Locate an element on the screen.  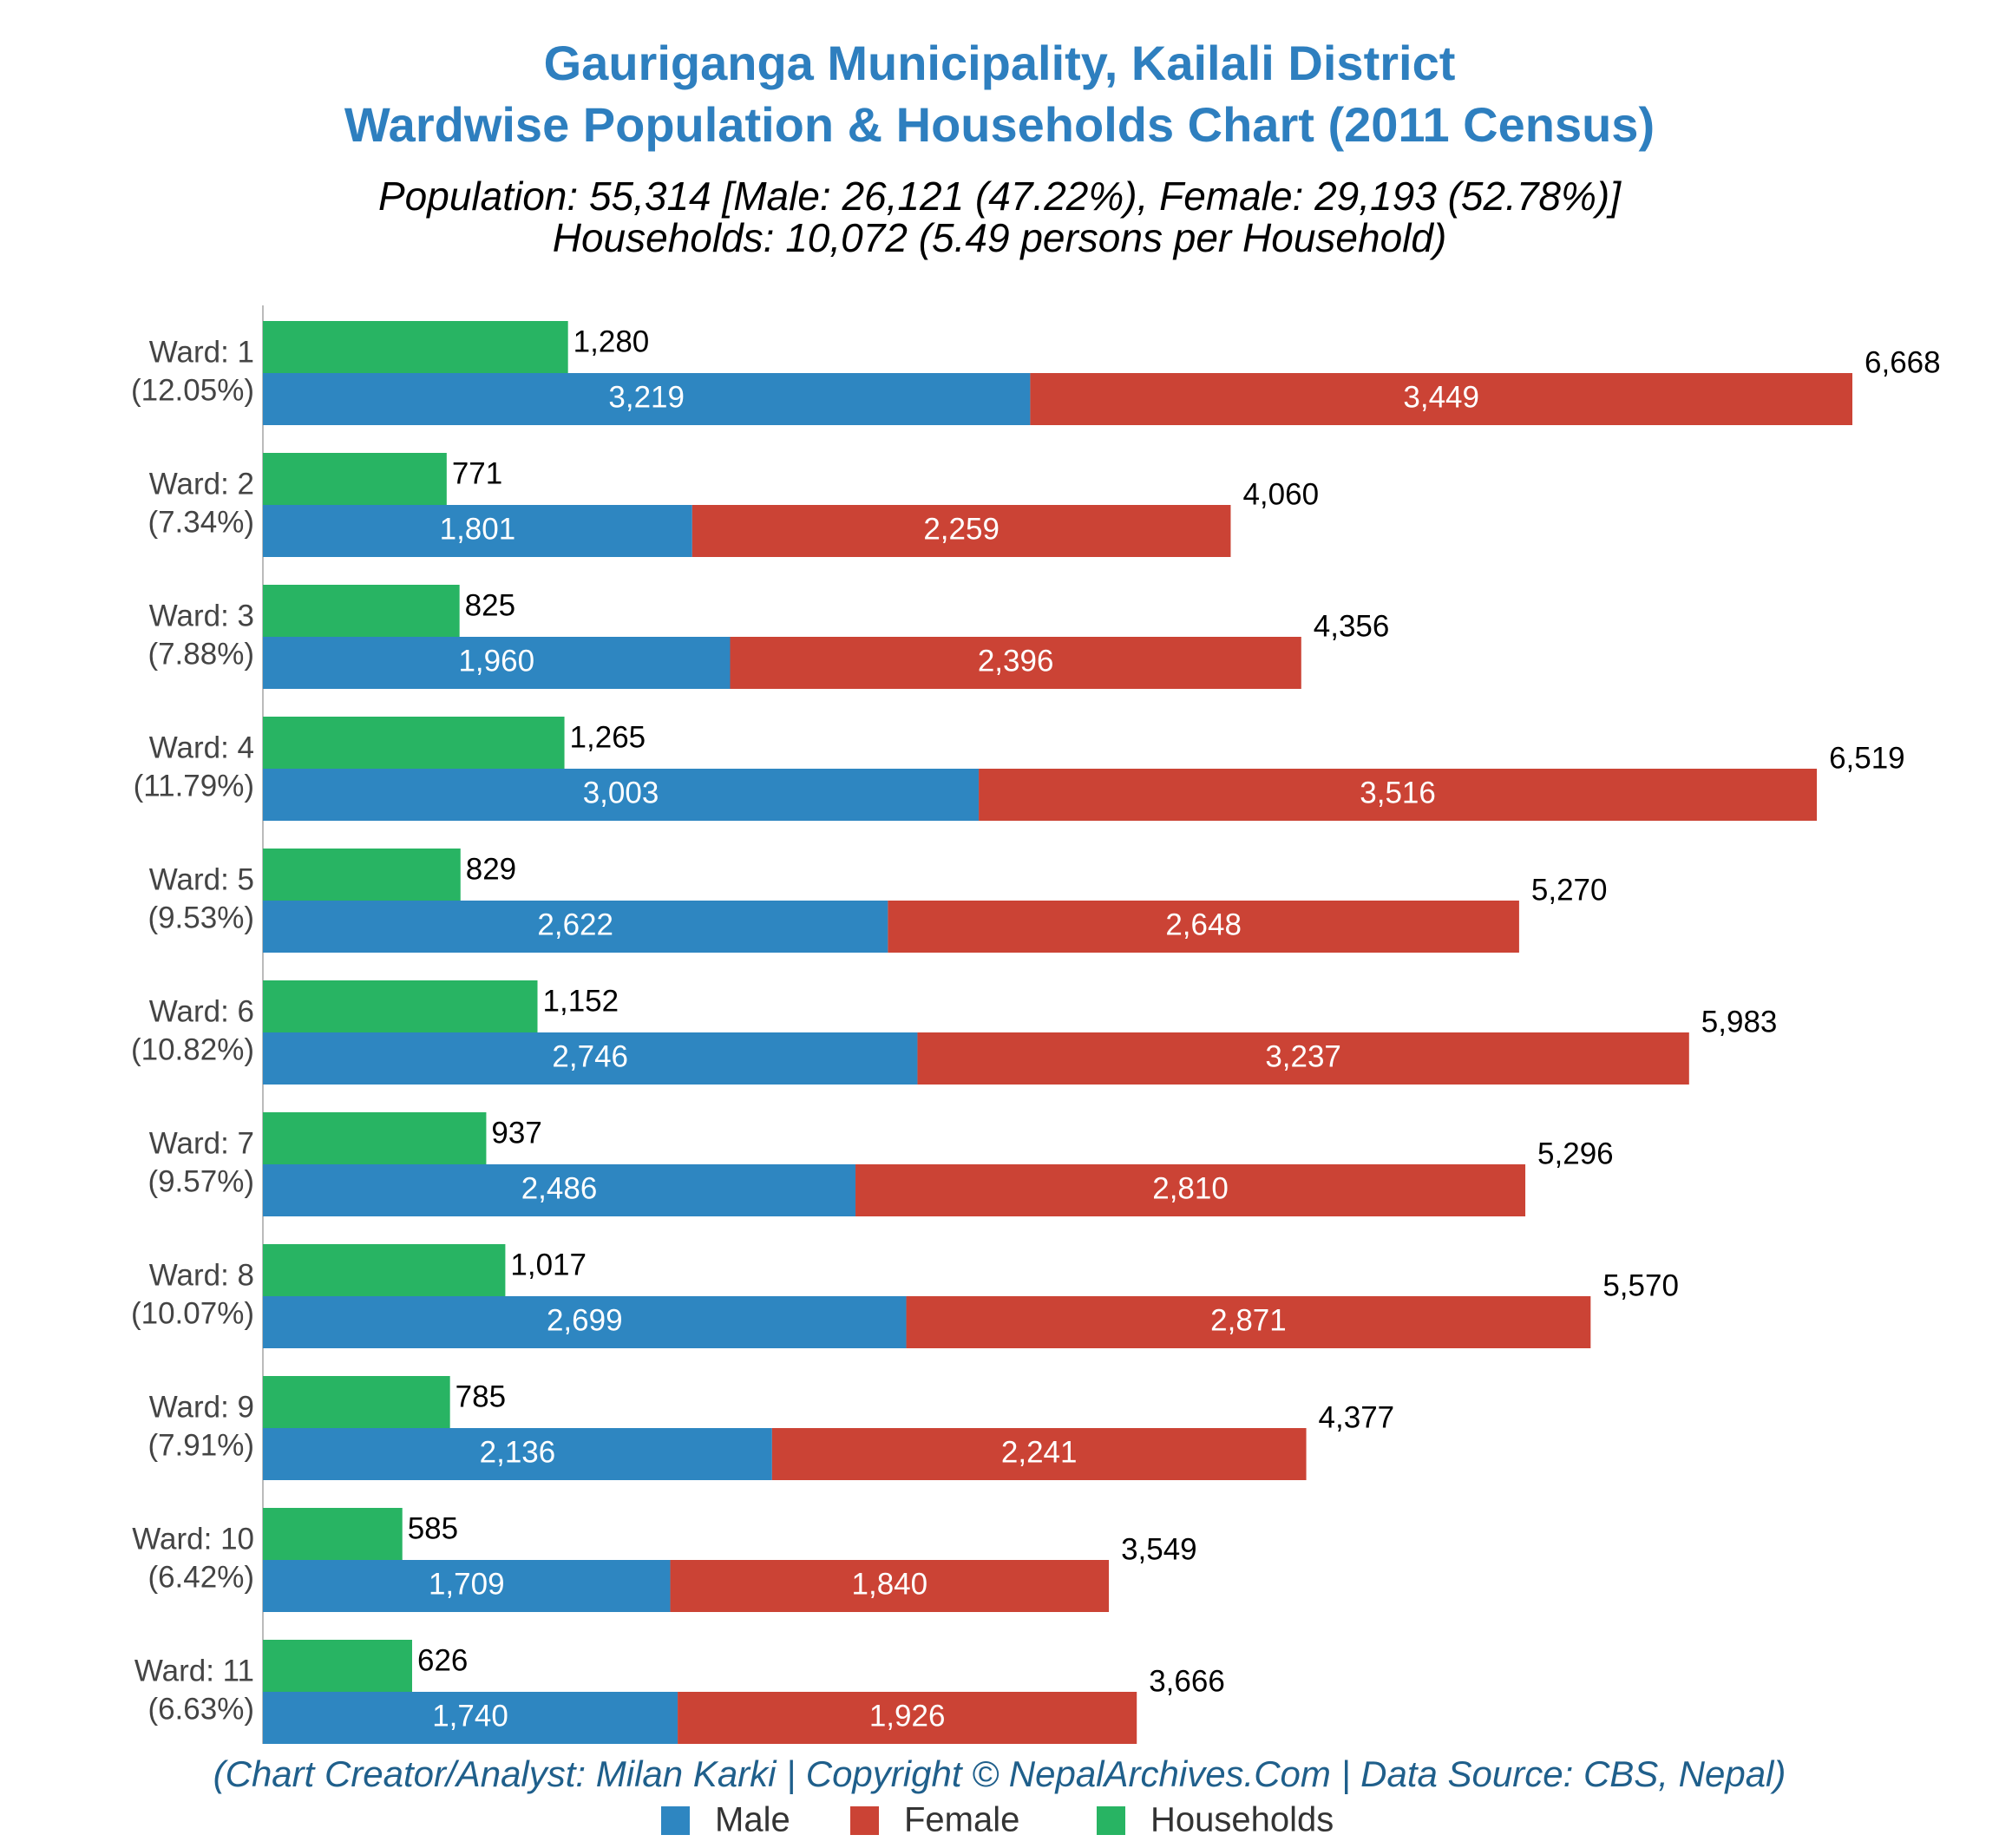
y-tick-label: Ward: 10 is located at coordinates (193, 1539).